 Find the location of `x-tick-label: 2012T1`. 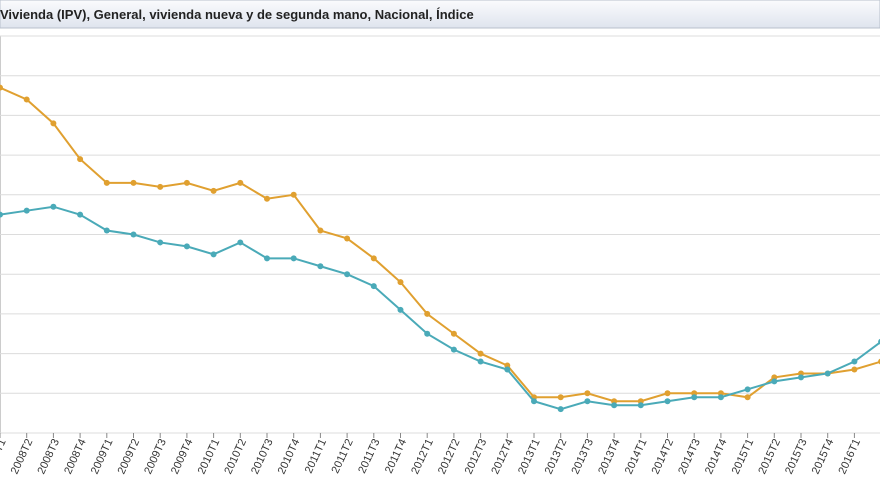

x-tick-label: 2012T1 is located at coordinates (422, 456).